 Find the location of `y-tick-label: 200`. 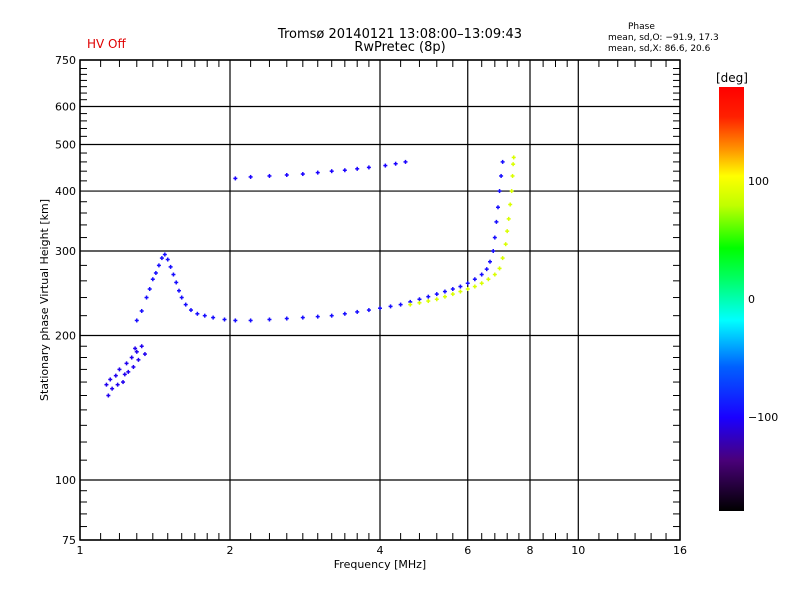

y-tick-label: 200 is located at coordinates (65, 336).